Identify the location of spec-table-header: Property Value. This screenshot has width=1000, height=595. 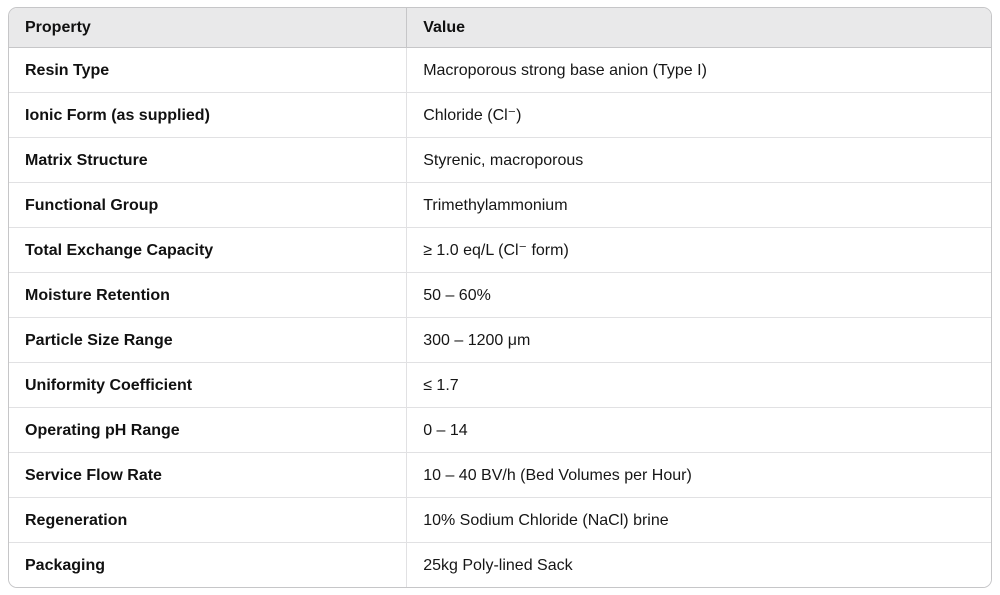
(500, 28).